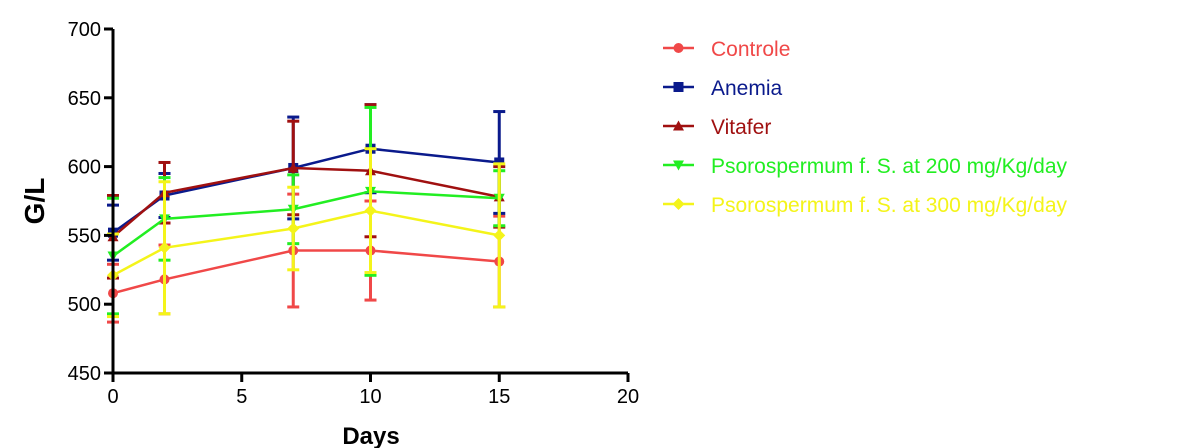 This screenshot has width=1179, height=448. What do you see at coordinates (112, 397) in the screenshot?
I see `x-tick-label: 0` at bounding box center [112, 397].